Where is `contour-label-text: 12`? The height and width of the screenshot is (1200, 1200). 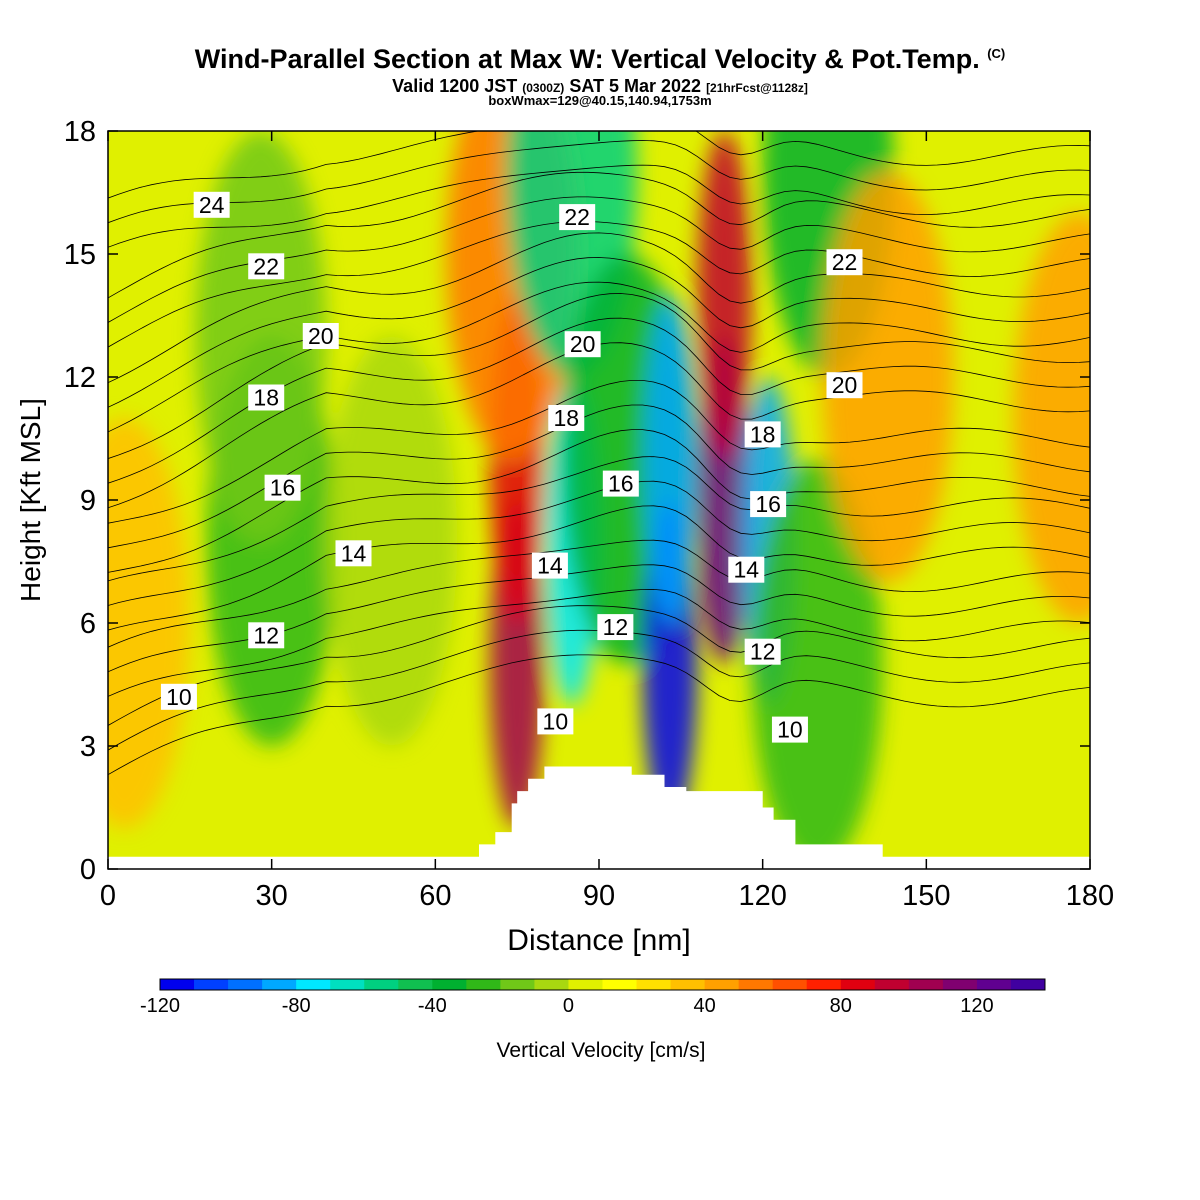
contour-label-text: 12 is located at coordinates (266, 635).